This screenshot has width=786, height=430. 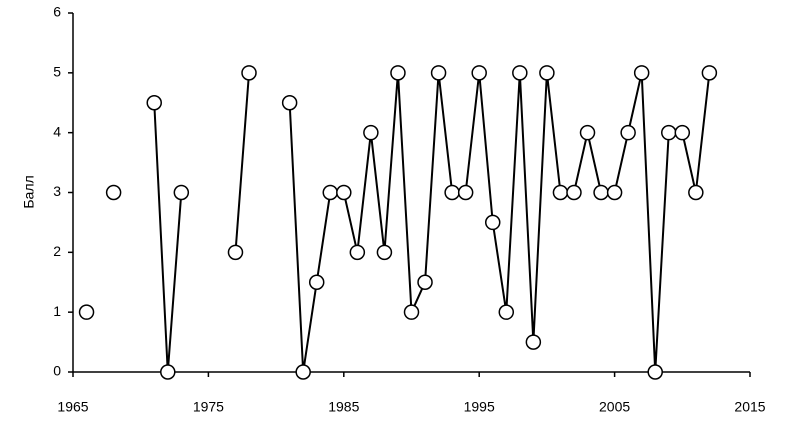 What do you see at coordinates (57, 311) in the screenshot?
I see `y-tick-label: 1` at bounding box center [57, 311].